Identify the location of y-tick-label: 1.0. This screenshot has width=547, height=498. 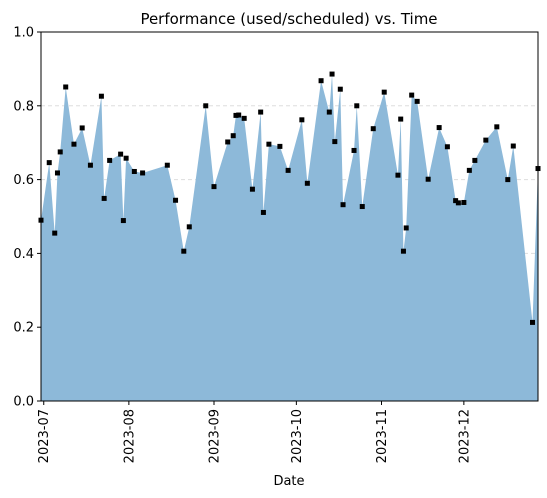
(23, 33).